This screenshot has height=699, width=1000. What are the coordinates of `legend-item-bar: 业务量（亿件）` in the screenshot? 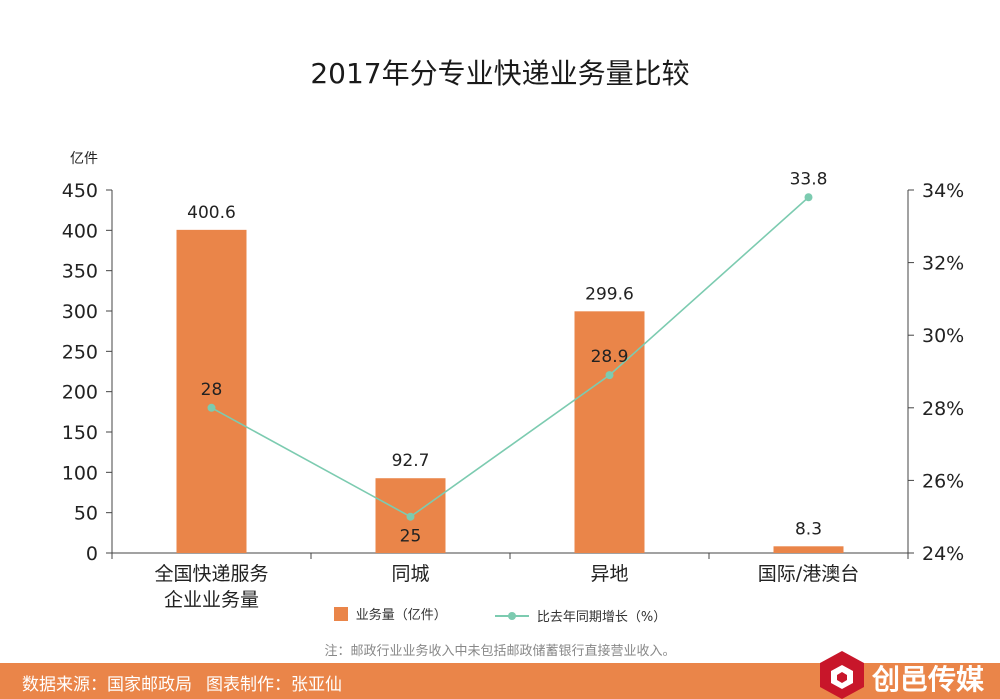 It's located at (390, 613).